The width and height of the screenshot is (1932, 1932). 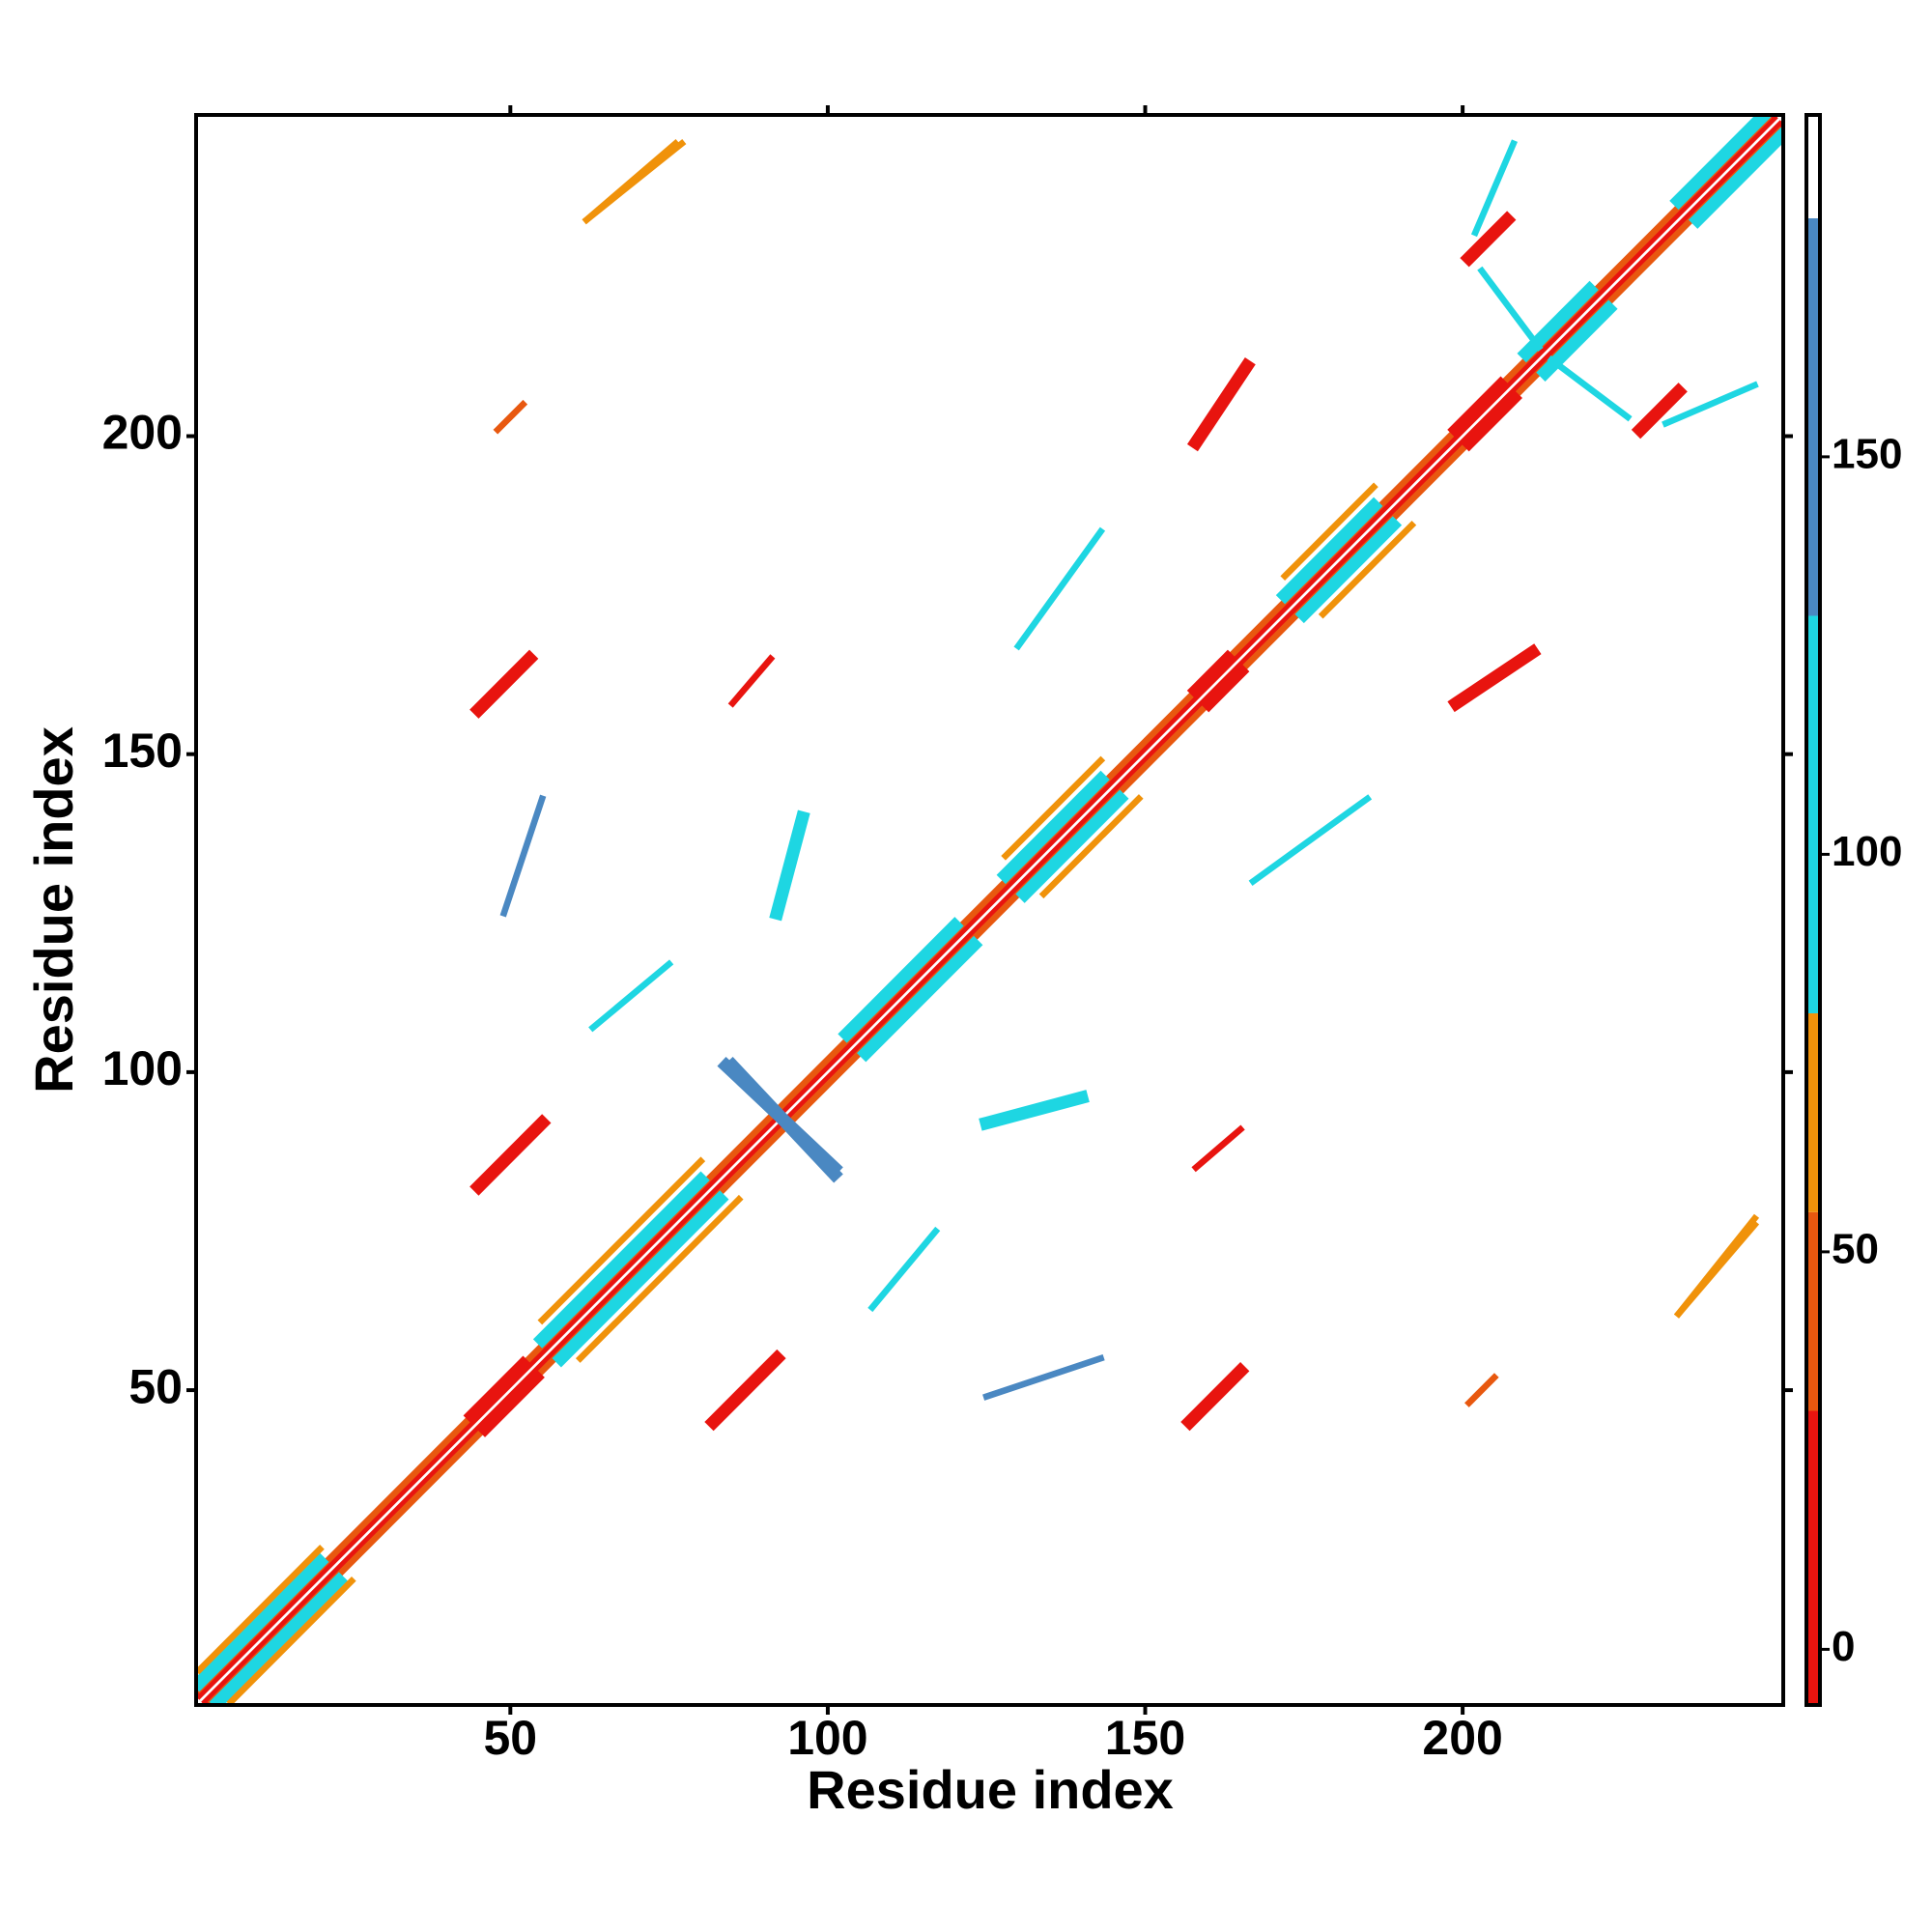 I want to click on y-tick-label: 150, so click(x=142, y=751).